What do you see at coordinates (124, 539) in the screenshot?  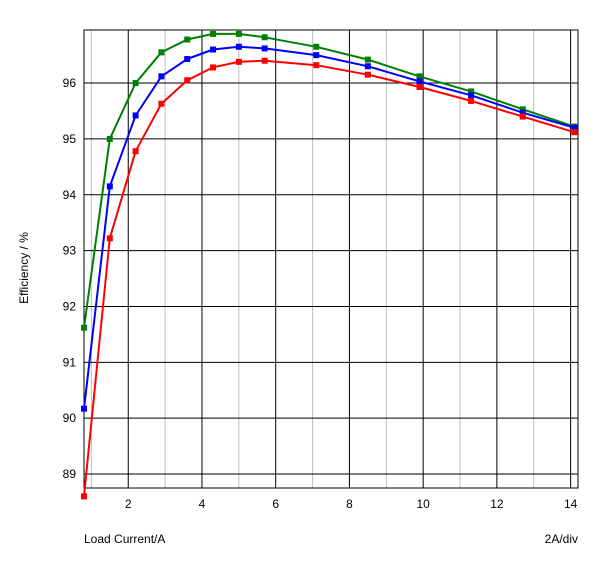 I see `x-axis-label: Load Current/A` at bounding box center [124, 539].